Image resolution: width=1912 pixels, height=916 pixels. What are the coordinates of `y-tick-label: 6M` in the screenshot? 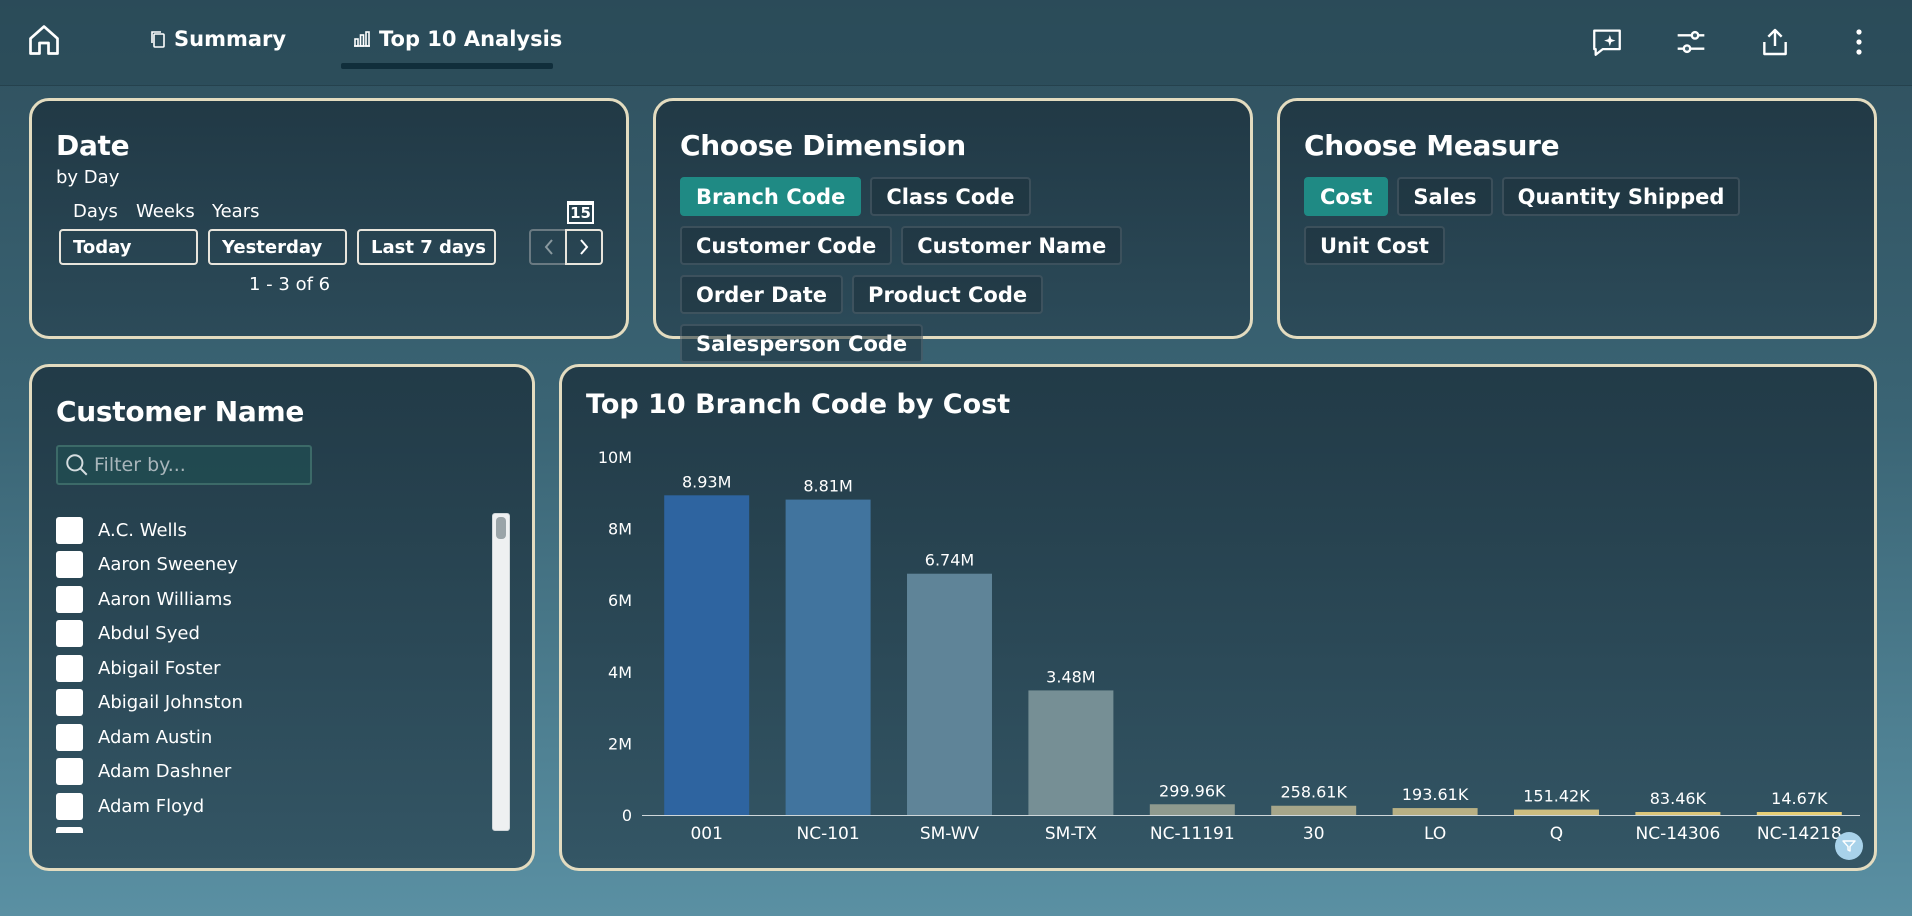 It's located at (620, 600).